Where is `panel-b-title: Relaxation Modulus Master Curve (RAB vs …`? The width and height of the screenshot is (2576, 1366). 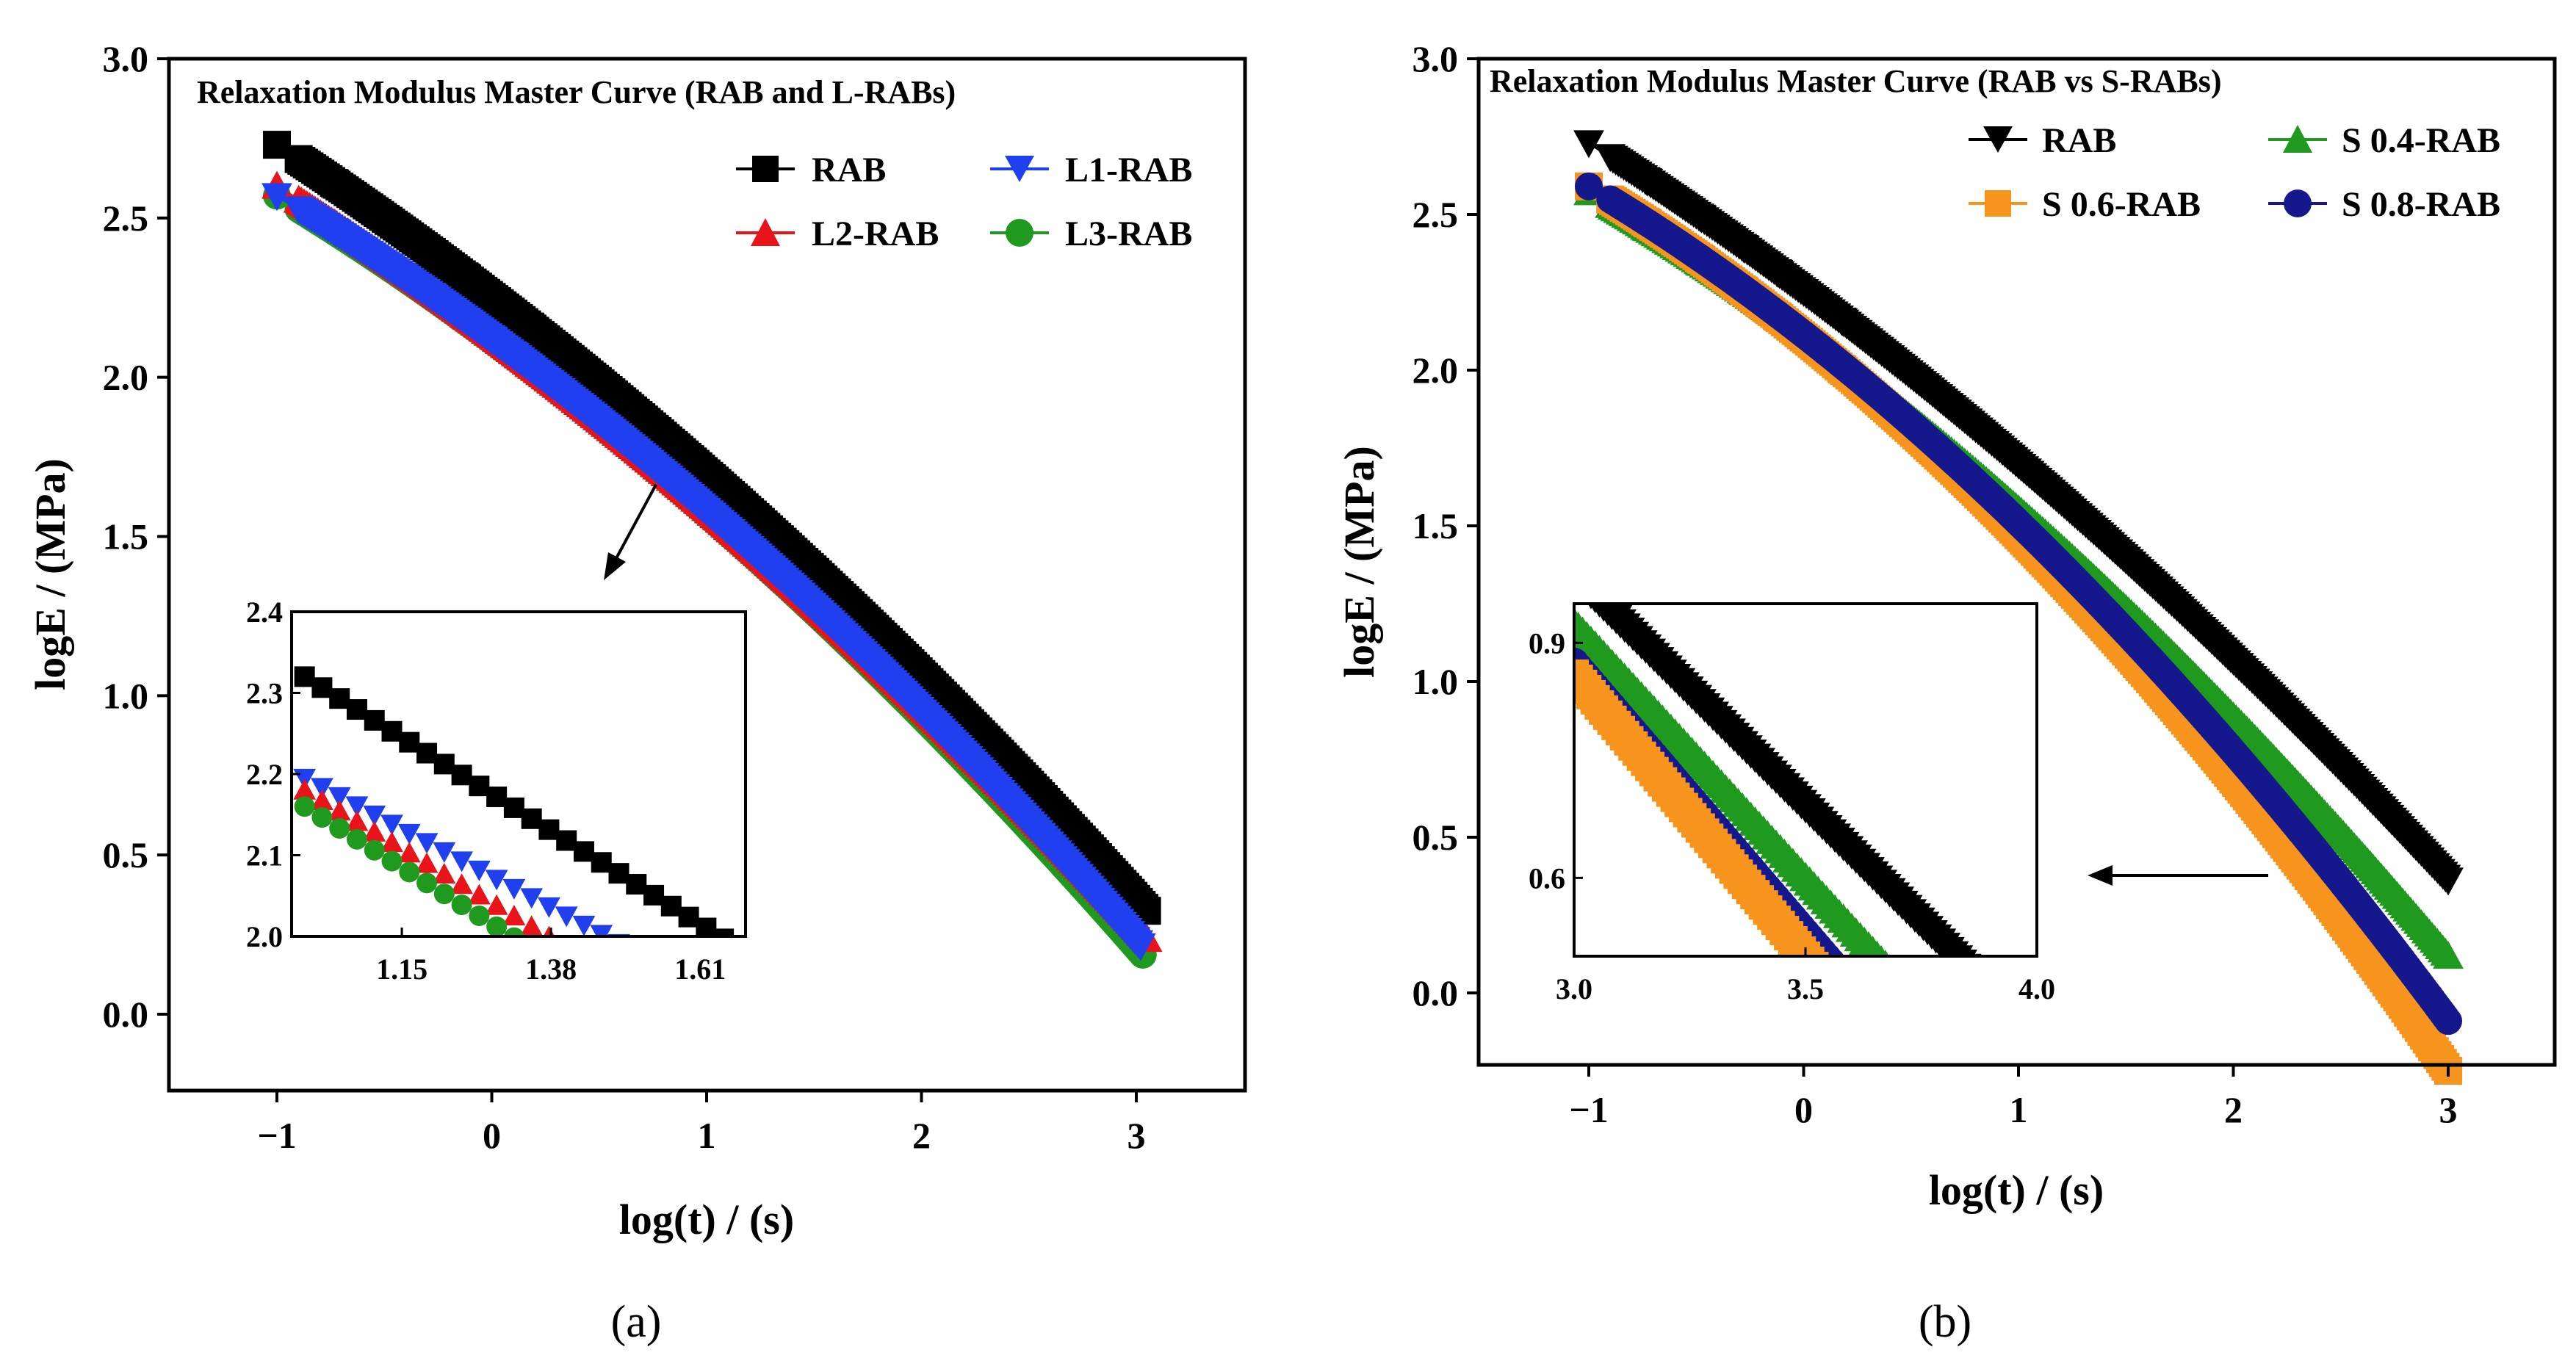 panel-b-title: Relaxation Modulus Master Curve (RAB vs … is located at coordinates (1856, 81).